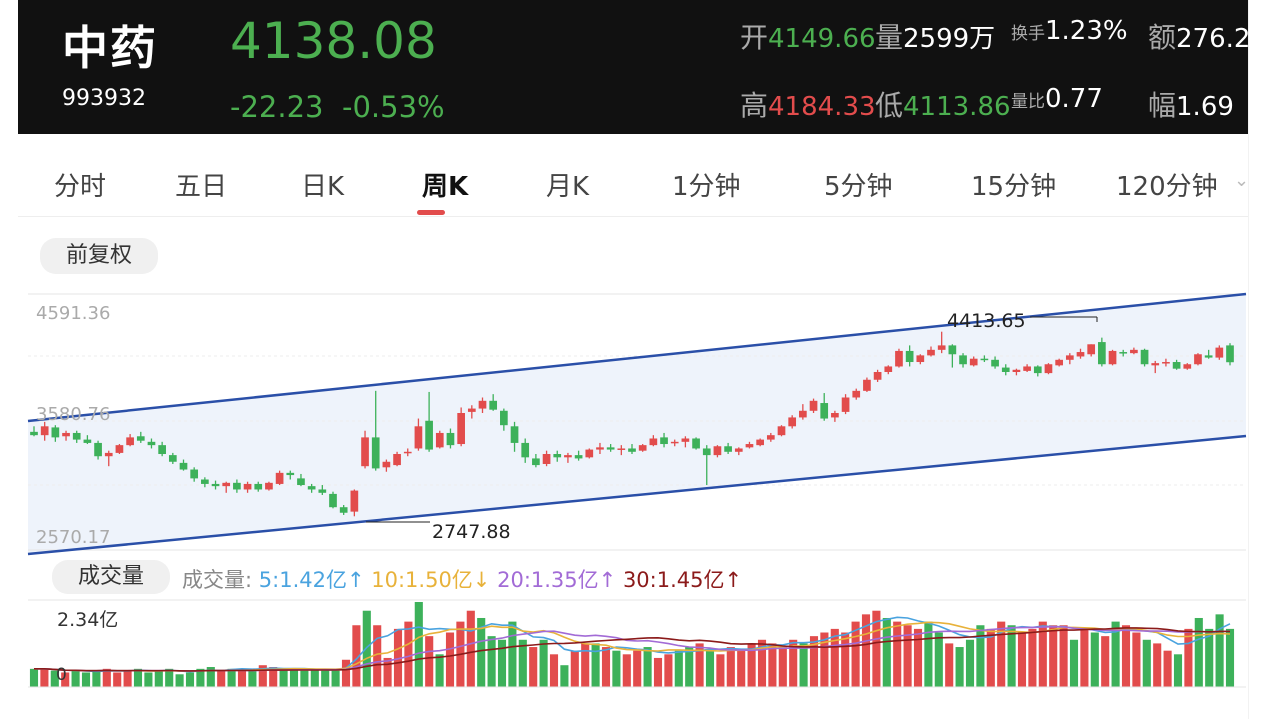 Image resolution: width=1280 pixels, height=719 pixels. What do you see at coordinates (333, 41) in the screenshot?
I see `current-price: 4138.08` at bounding box center [333, 41].